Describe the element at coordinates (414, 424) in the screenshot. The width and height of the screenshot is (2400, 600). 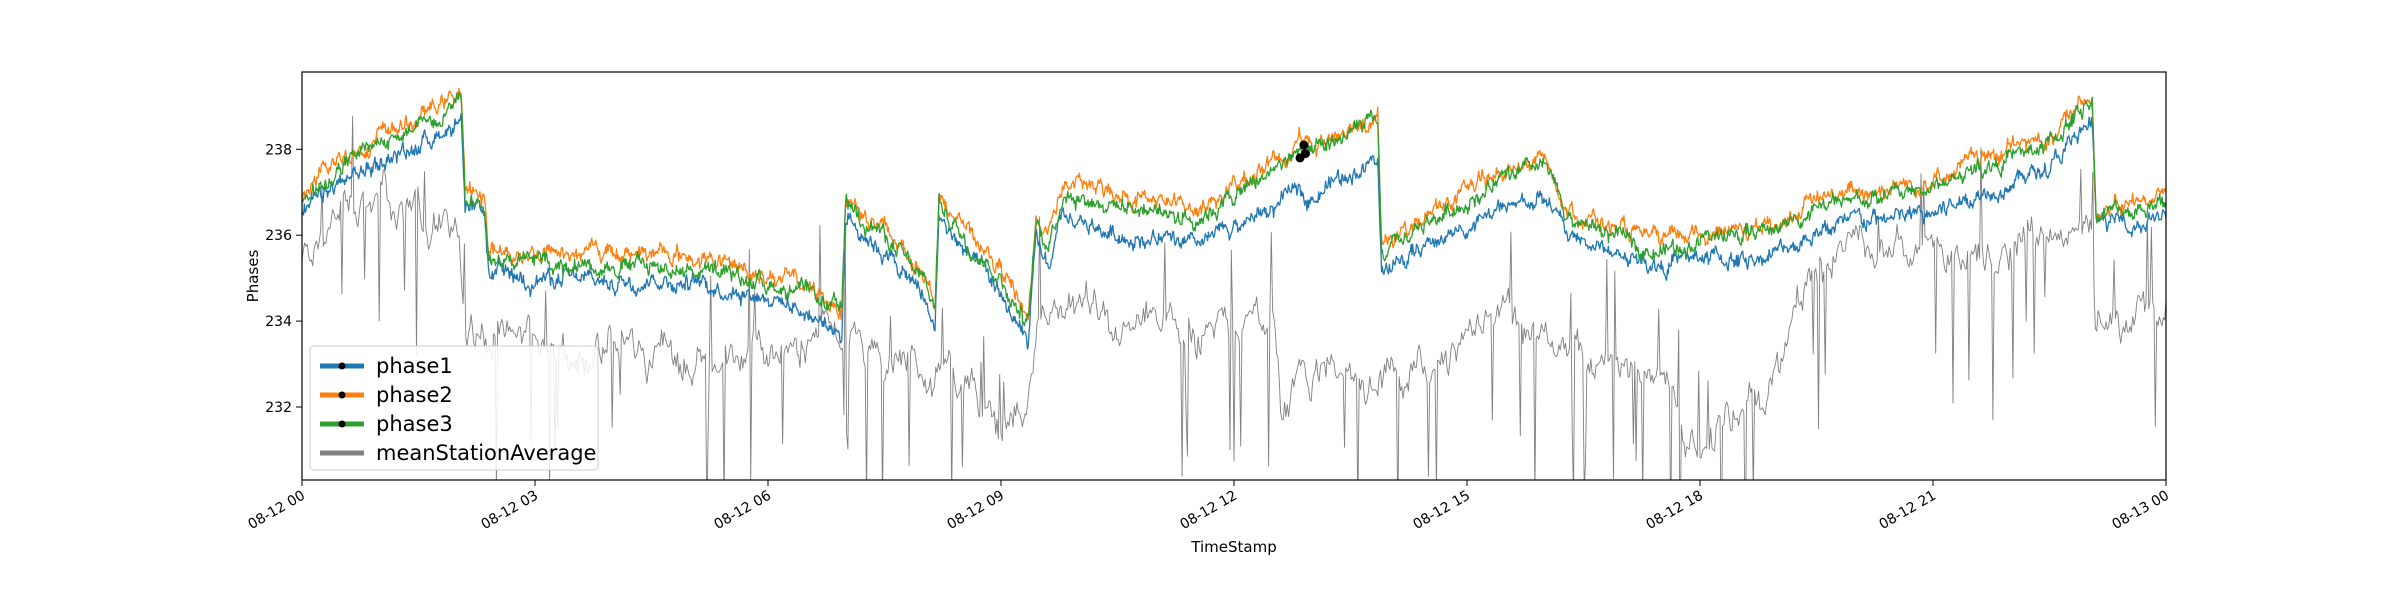
I see `legend-label-phase3: phase3` at that location.